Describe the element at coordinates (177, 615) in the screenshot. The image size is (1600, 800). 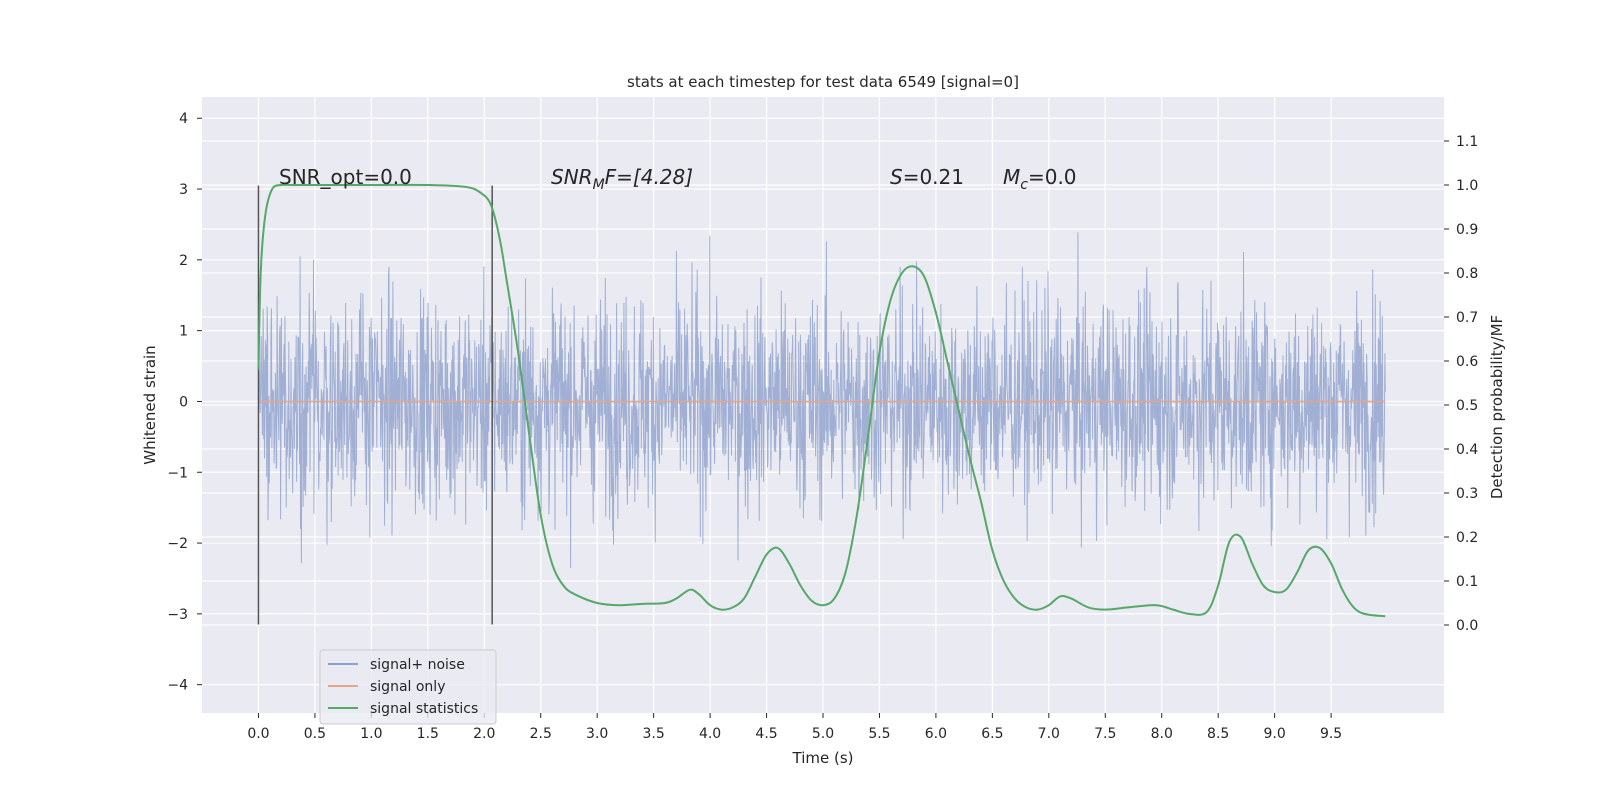
I see `y-left-tick-label: −3` at that location.